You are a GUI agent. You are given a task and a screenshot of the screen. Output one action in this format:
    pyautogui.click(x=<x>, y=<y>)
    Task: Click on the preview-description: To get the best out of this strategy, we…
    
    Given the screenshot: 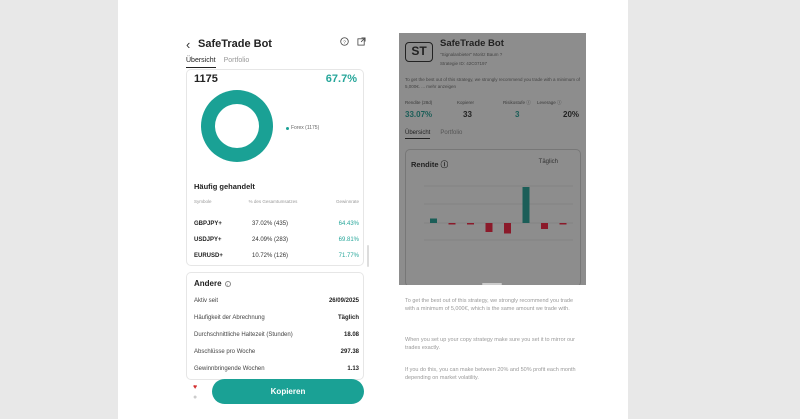 What is the action you would take?
    pyautogui.click(x=492, y=83)
    